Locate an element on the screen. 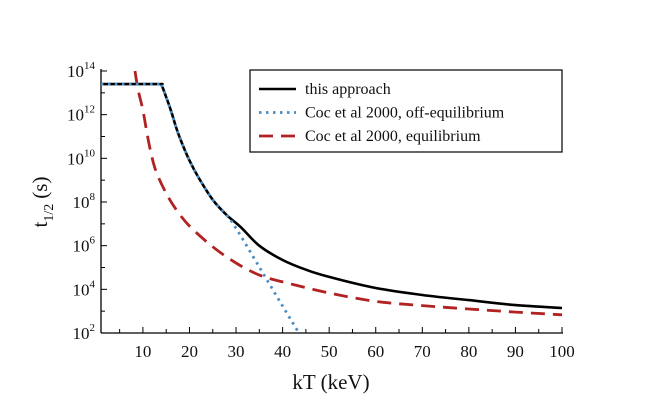  x-tick-label: 80 is located at coordinates (468, 351).